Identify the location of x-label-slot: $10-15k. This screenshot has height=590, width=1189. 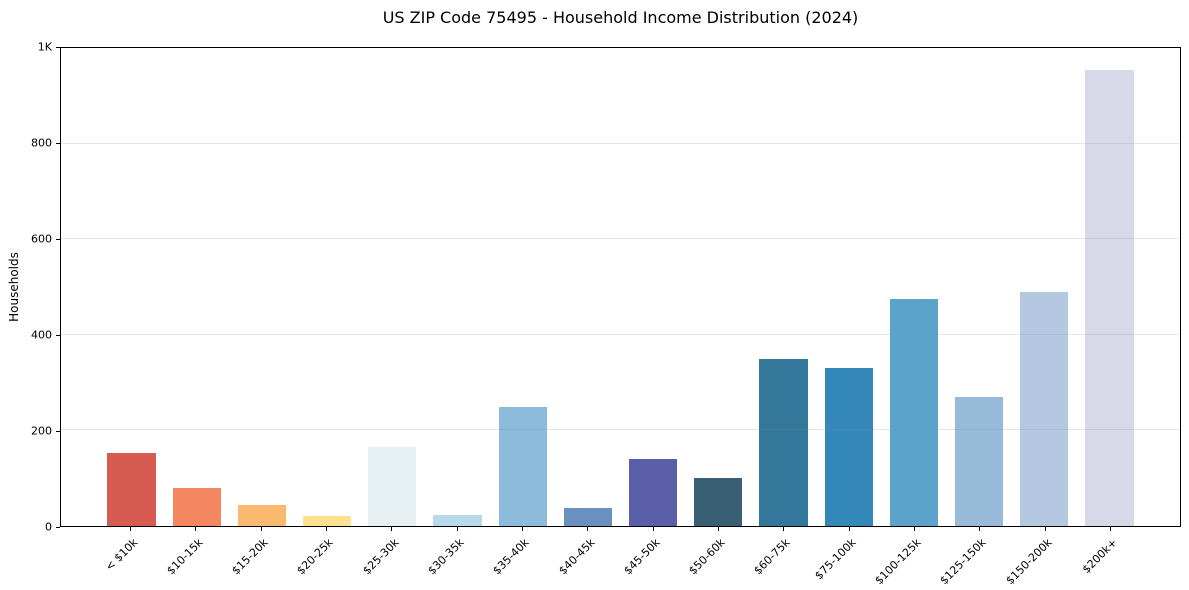
(195, 559).